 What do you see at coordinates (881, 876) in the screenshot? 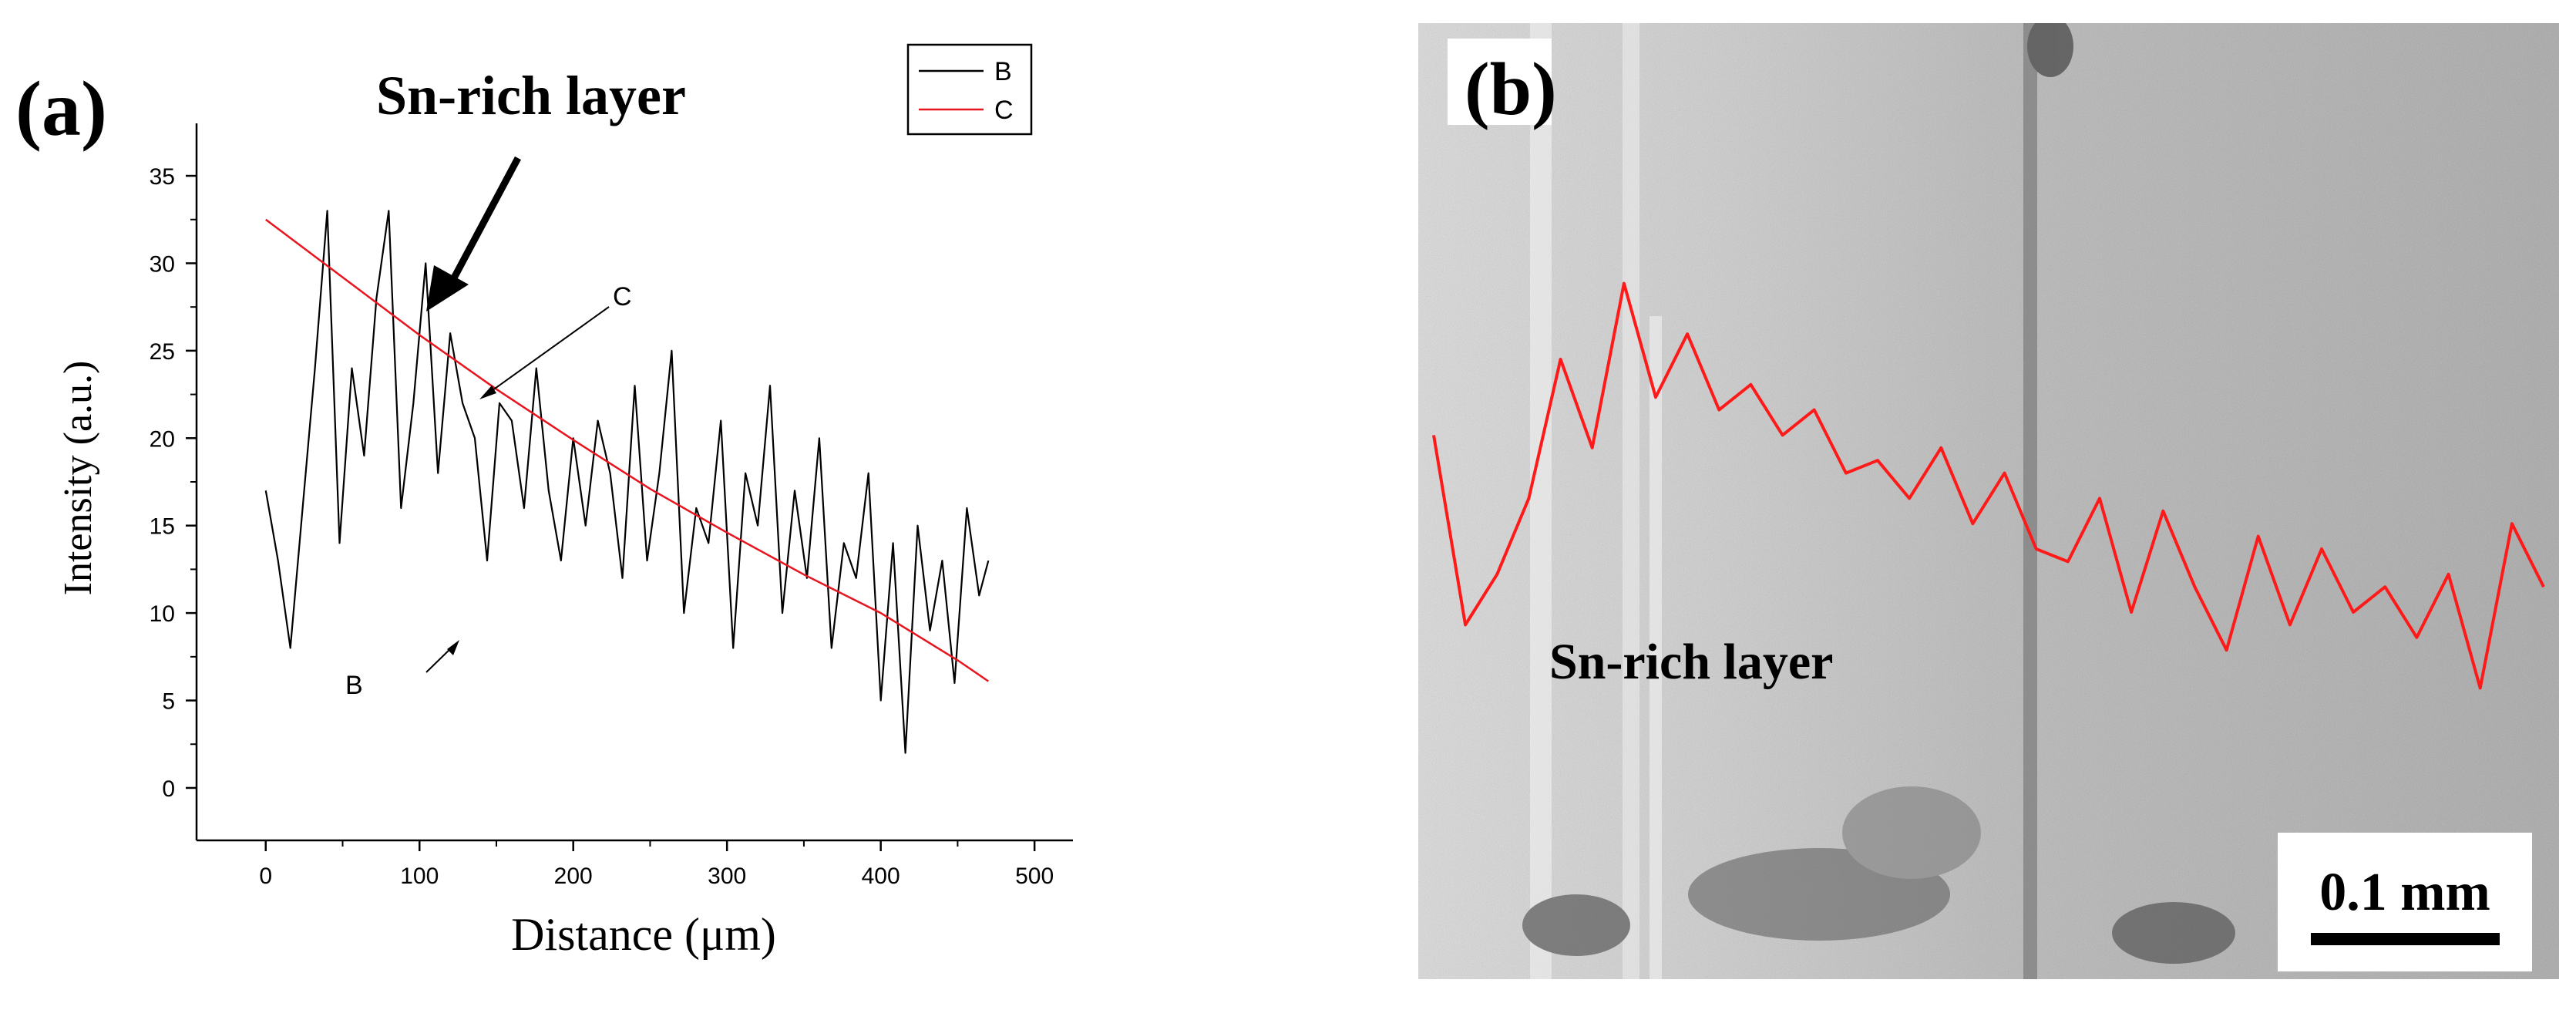
I see `x-tick-label: 400` at bounding box center [881, 876].